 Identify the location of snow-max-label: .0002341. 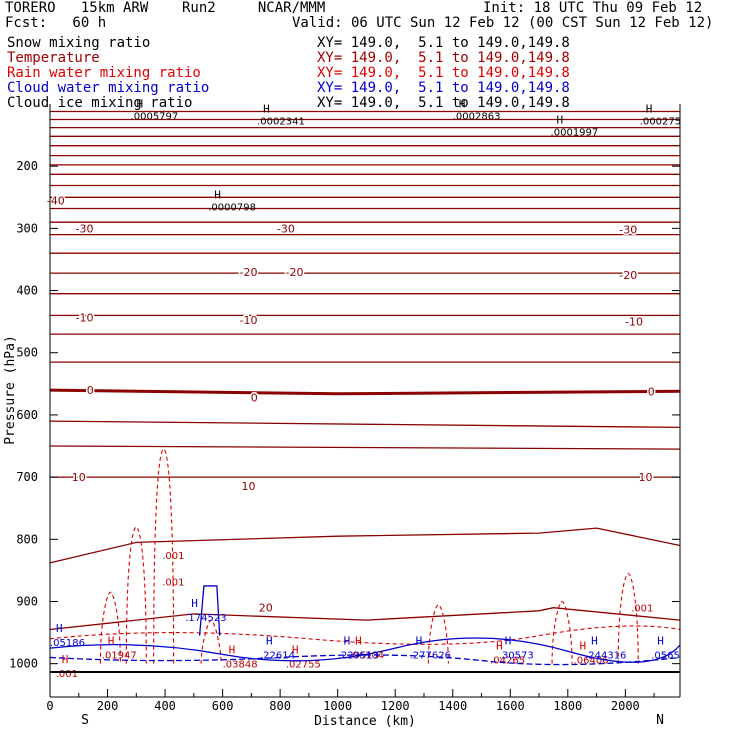
(281, 121).